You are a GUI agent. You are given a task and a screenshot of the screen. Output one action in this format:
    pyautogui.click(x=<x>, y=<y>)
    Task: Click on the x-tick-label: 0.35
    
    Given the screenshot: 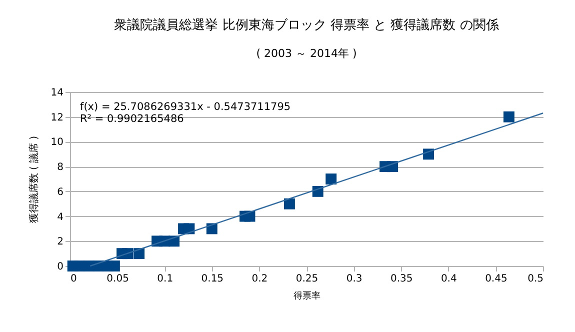 What is the action you would take?
    pyautogui.click(x=401, y=279)
    